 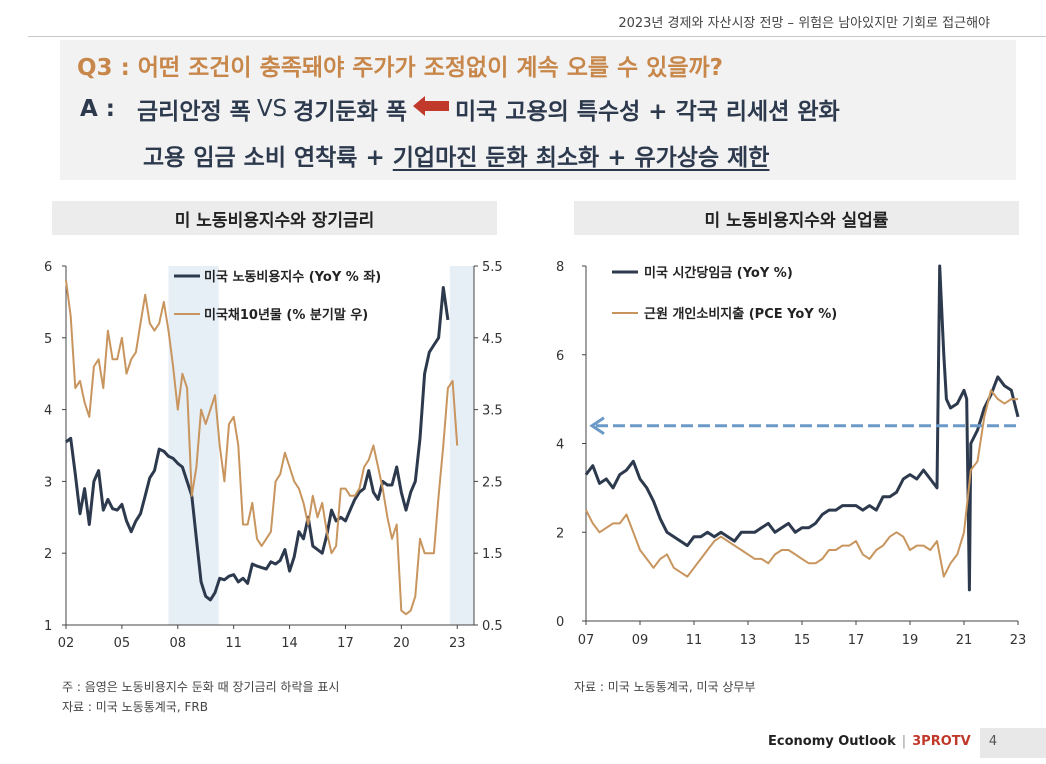 What do you see at coordinates (581, 158) in the screenshot?
I see `answer2-underlined: 기업마진 둔화 최소화 + 유가상승 제한` at bounding box center [581, 158].